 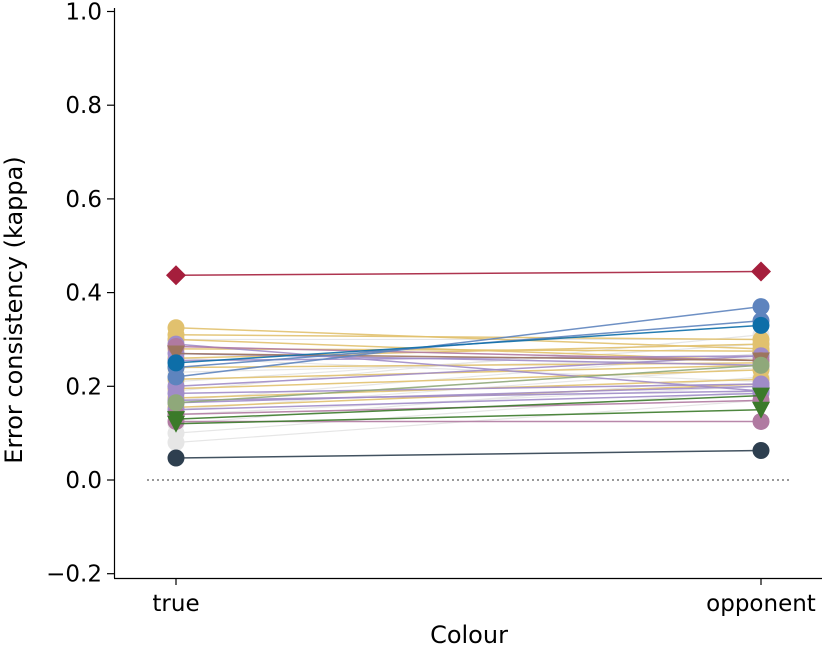 I want to click on y-tick-label: 0.0, so click(x=83, y=481).